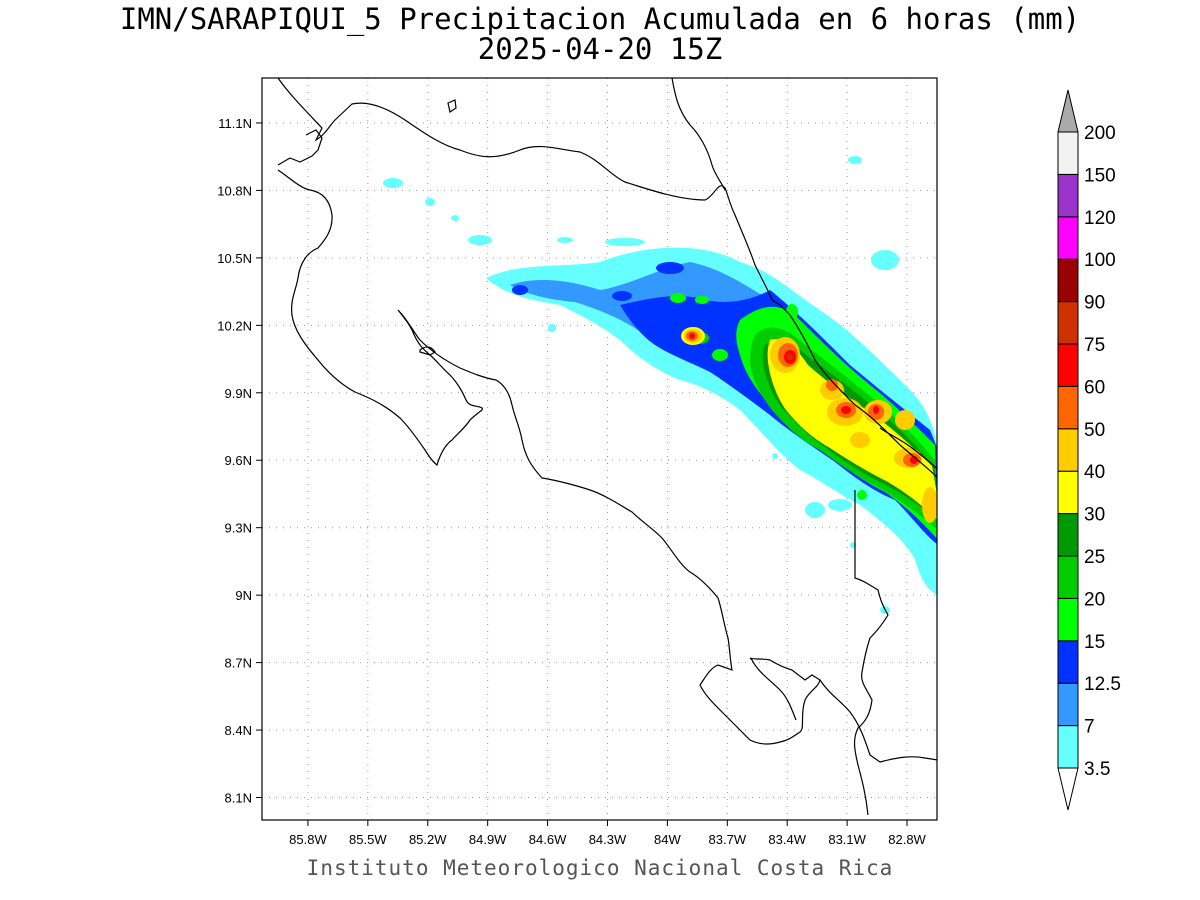  Describe the element at coordinates (238, 460) in the screenshot. I see `lat-tick-label: 9.6N` at that location.